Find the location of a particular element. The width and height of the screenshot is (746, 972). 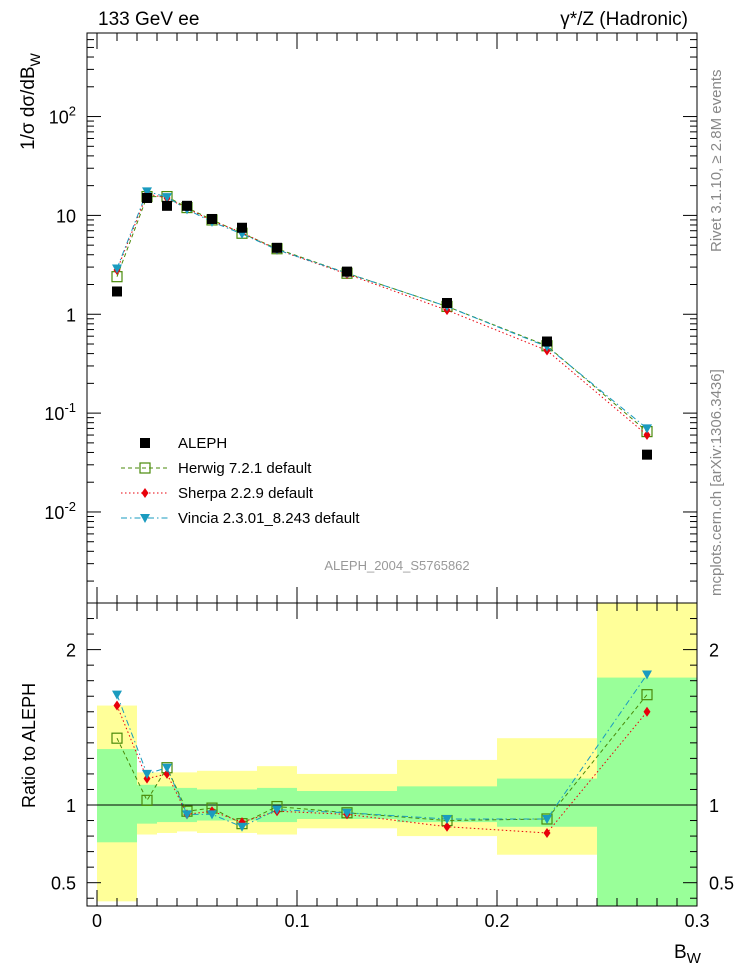

ratio-panel-series is located at coordinates (382, 754).